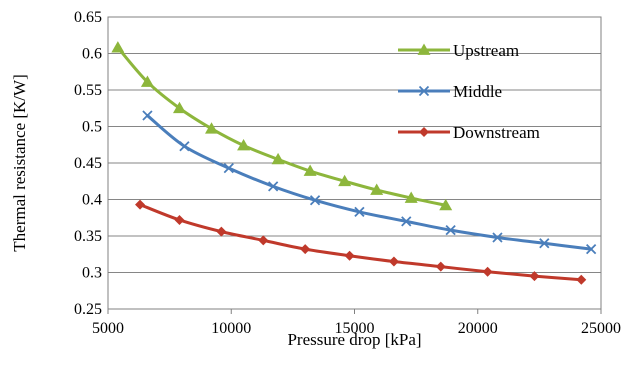  Describe the element at coordinates (88, 236) in the screenshot. I see `y-tick-label: 0.35` at that location.